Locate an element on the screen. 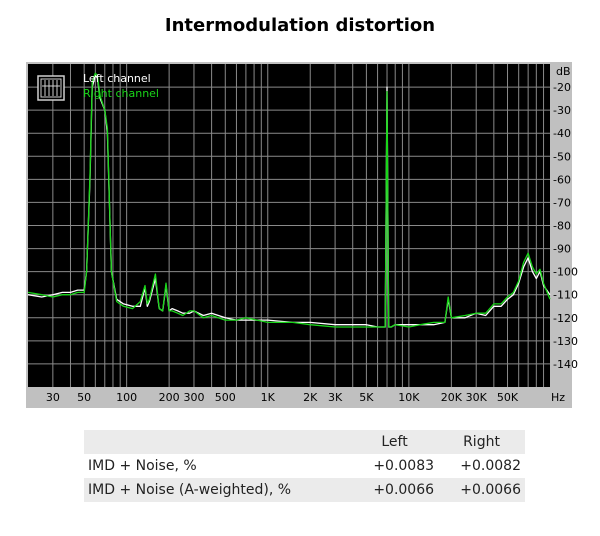  x-tick-label: 30 is located at coordinates (53, 397).